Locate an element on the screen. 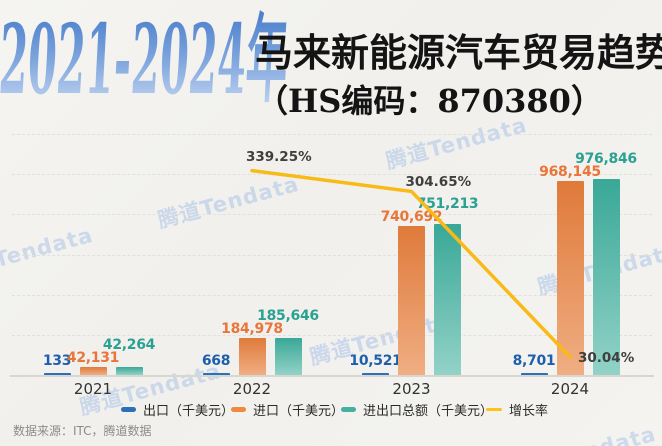 The height and width of the screenshot is (446, 662). bar-label-export-2023: 10,521 is located at coordinates (375, 361).